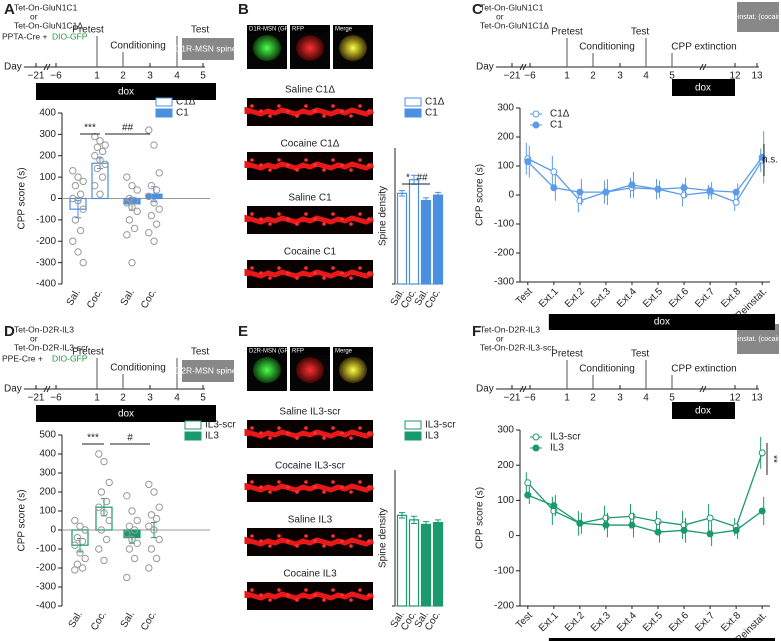  What do you see at coordinates (310, 198) in the screenshot?
I see `condition-label: Saline C1` at bounding box center [310, 198].